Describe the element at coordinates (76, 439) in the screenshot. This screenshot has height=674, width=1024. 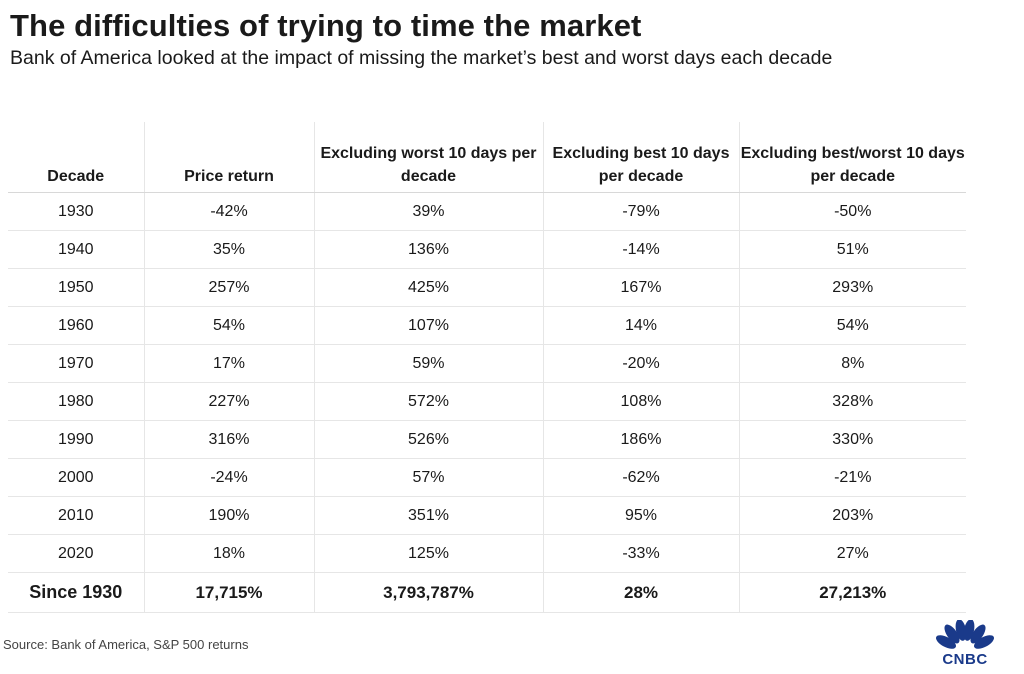
I see `cell-decade: 1990` at that location.